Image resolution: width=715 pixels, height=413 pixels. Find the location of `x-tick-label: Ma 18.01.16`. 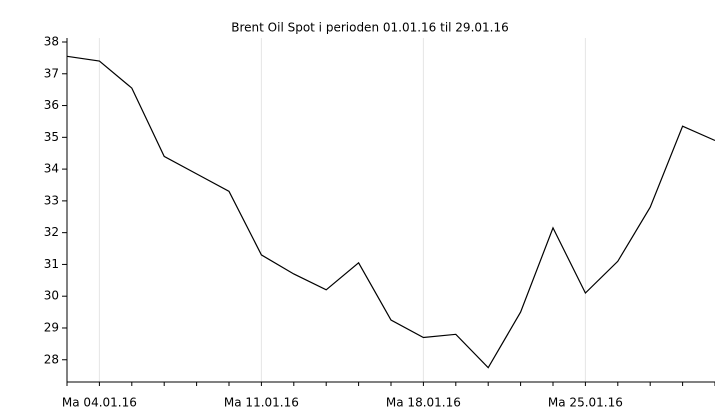

x-tick-label: Ma 18.01.16 is located at coordinates (423, 403).